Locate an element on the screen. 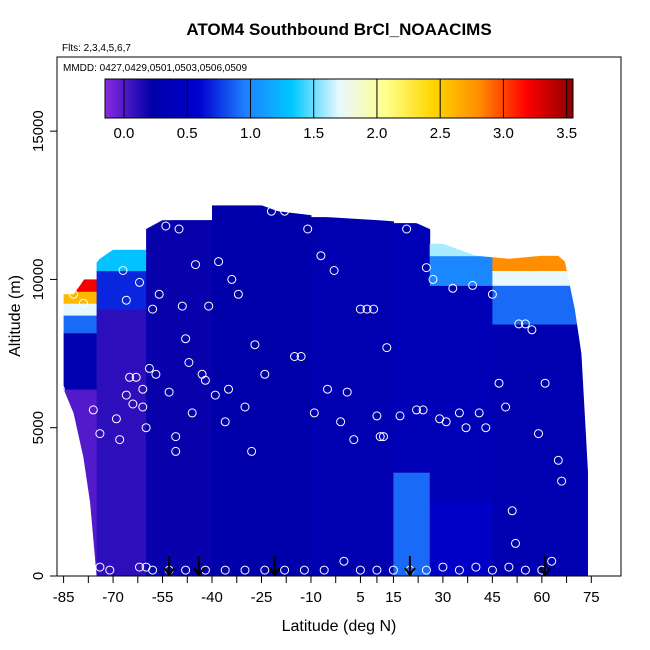 The image size is (650, 650). y-tick-label: 5000 is located at coordinates (38, 427).